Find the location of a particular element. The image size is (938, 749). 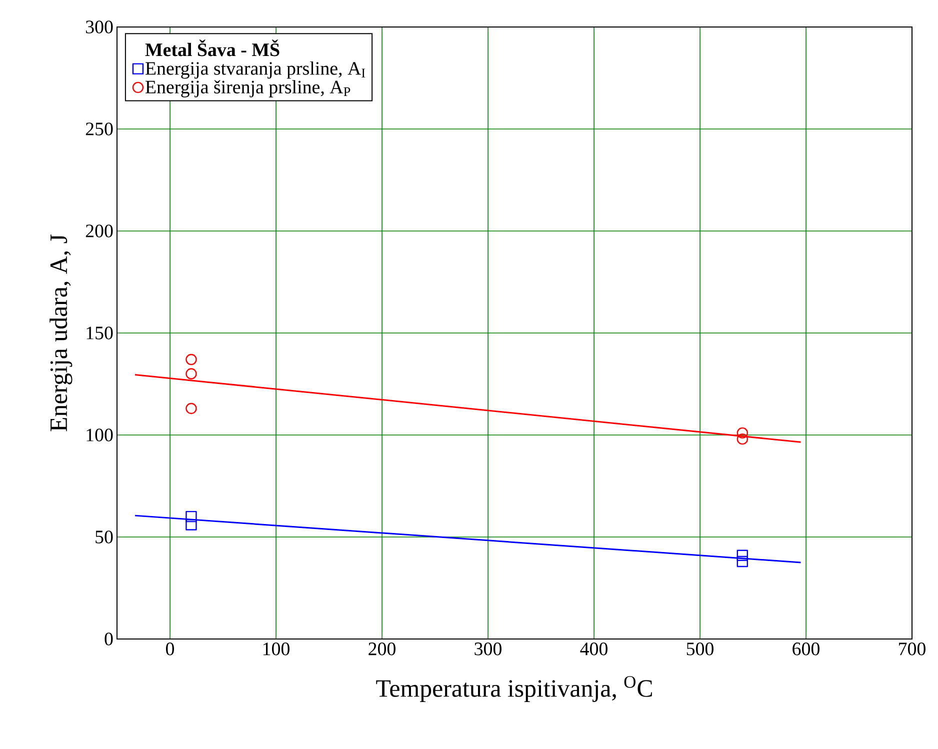

y-tick-label: 200 is located at coordinates (99, 231).